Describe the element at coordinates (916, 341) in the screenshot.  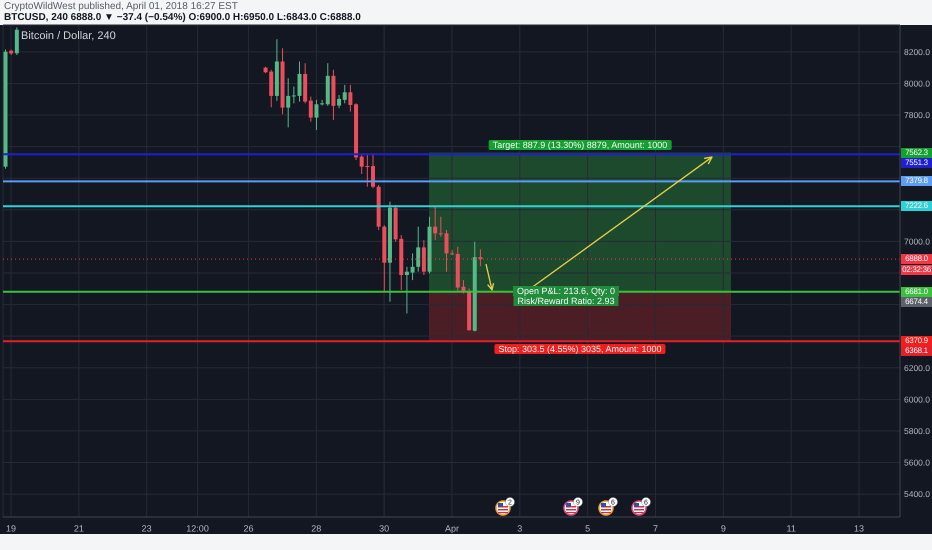
I see `annotation: 6370.9` at that location.